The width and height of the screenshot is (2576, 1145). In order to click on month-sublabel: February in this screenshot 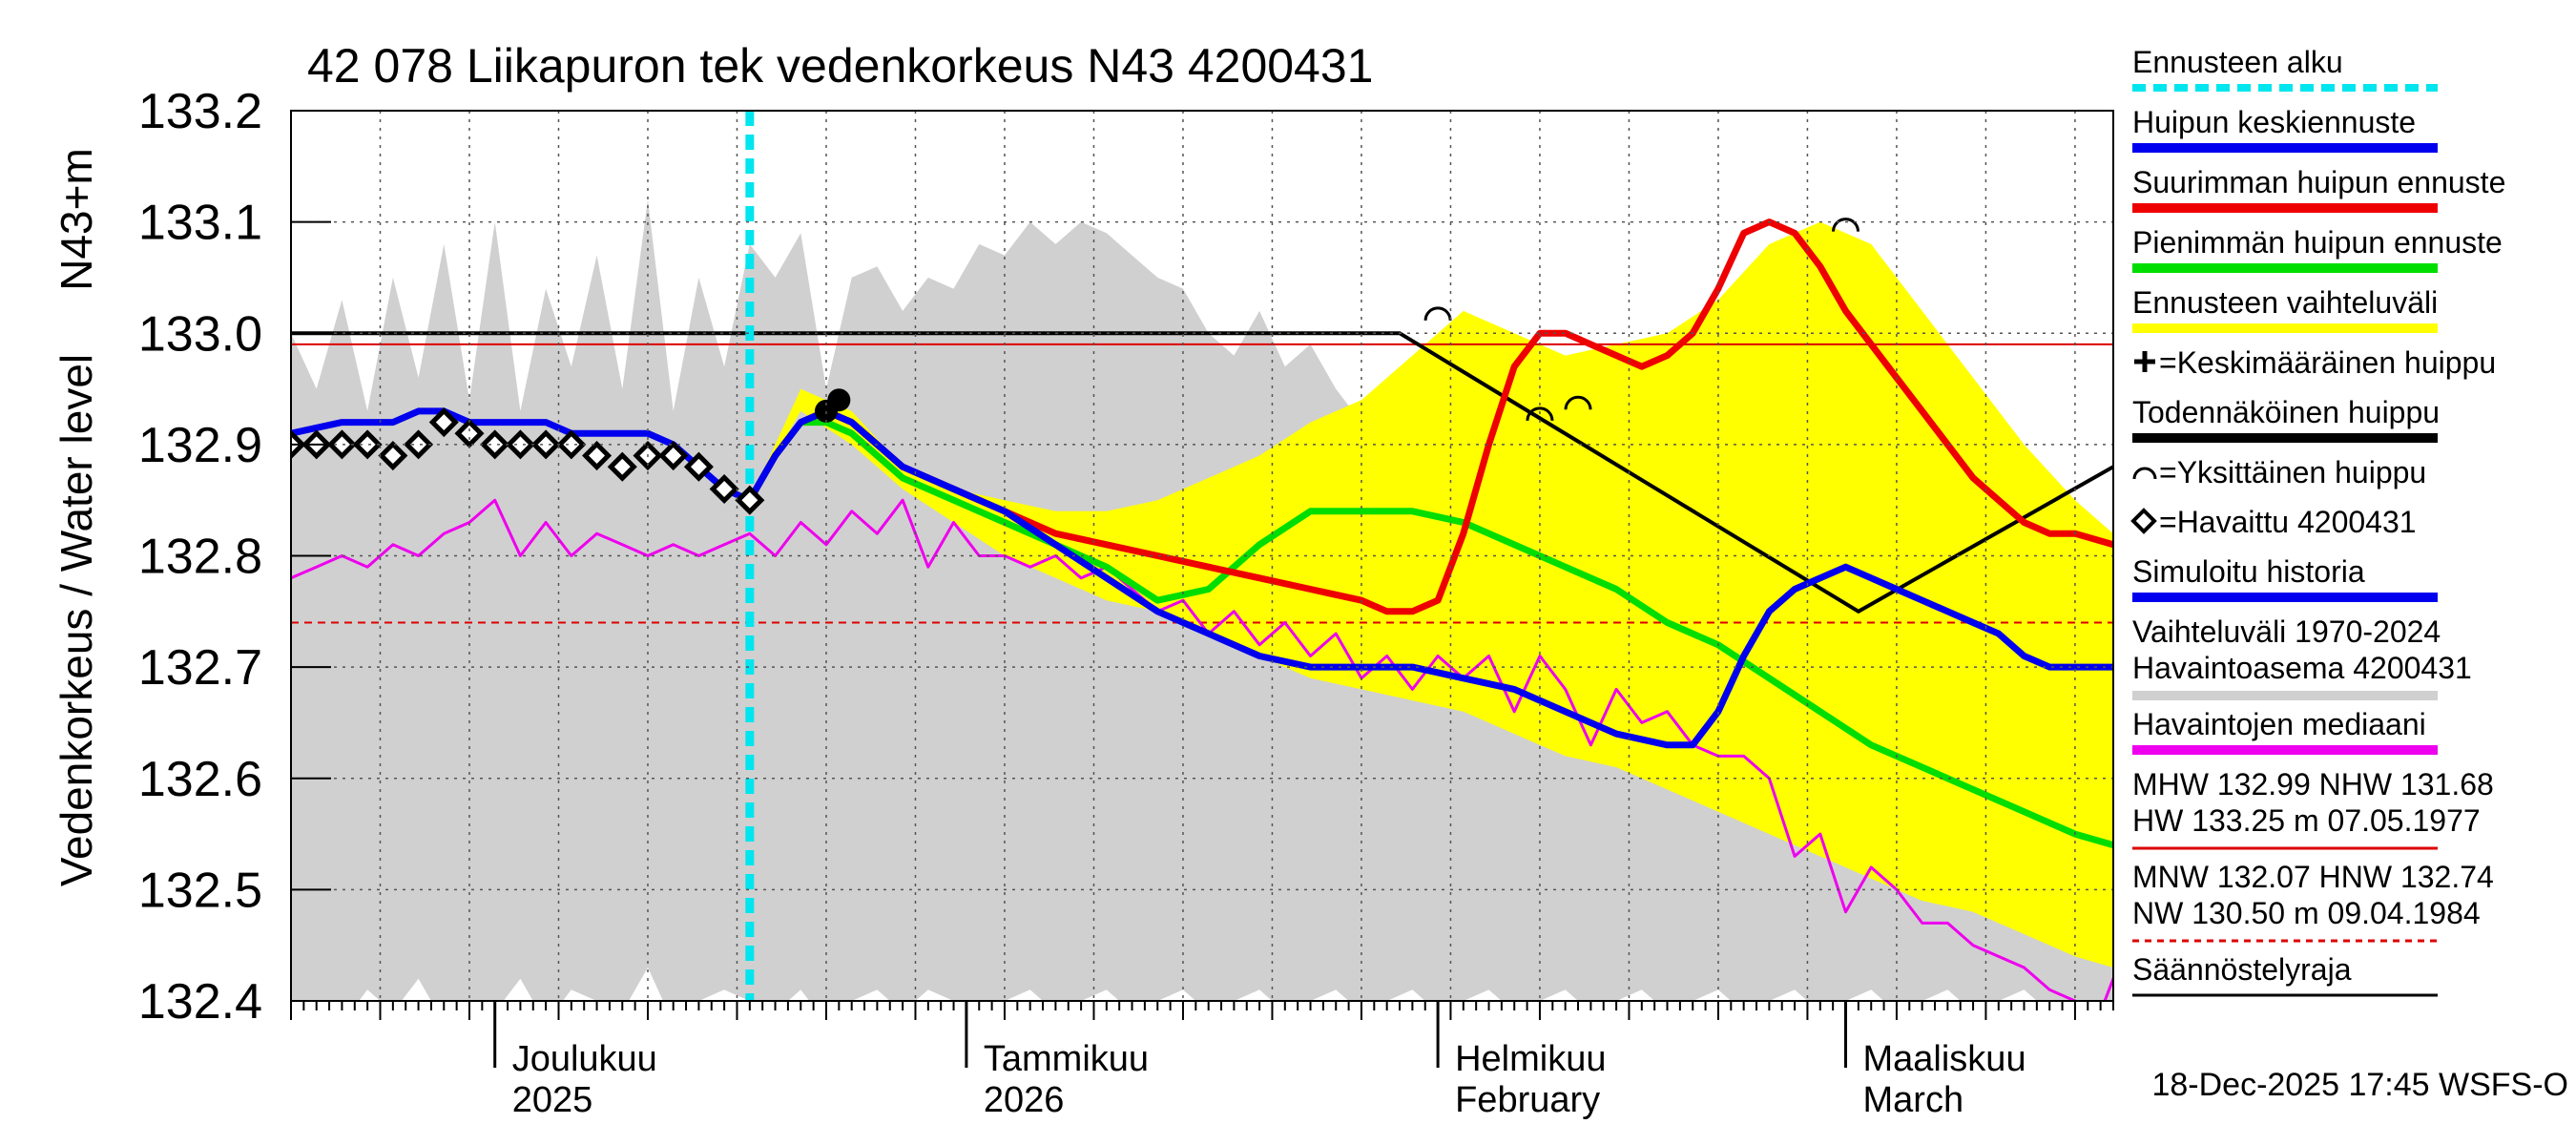, I will do `click(1527, 1100)`.